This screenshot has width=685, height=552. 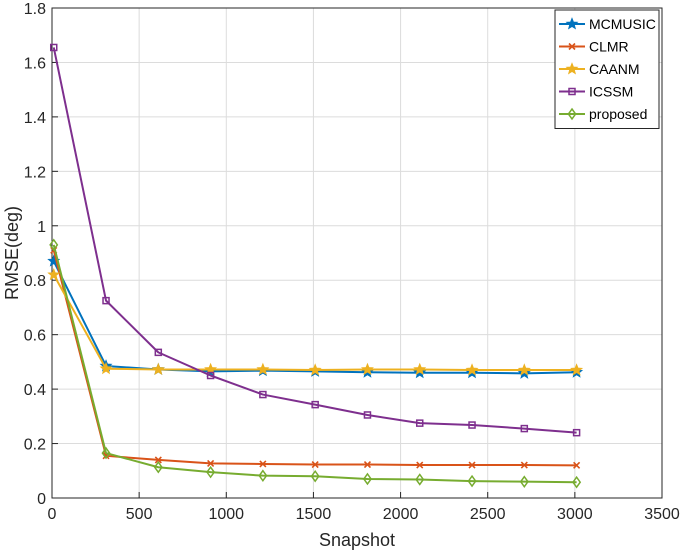 I want to click on series-line-caanm, so click(x=314, y=323).